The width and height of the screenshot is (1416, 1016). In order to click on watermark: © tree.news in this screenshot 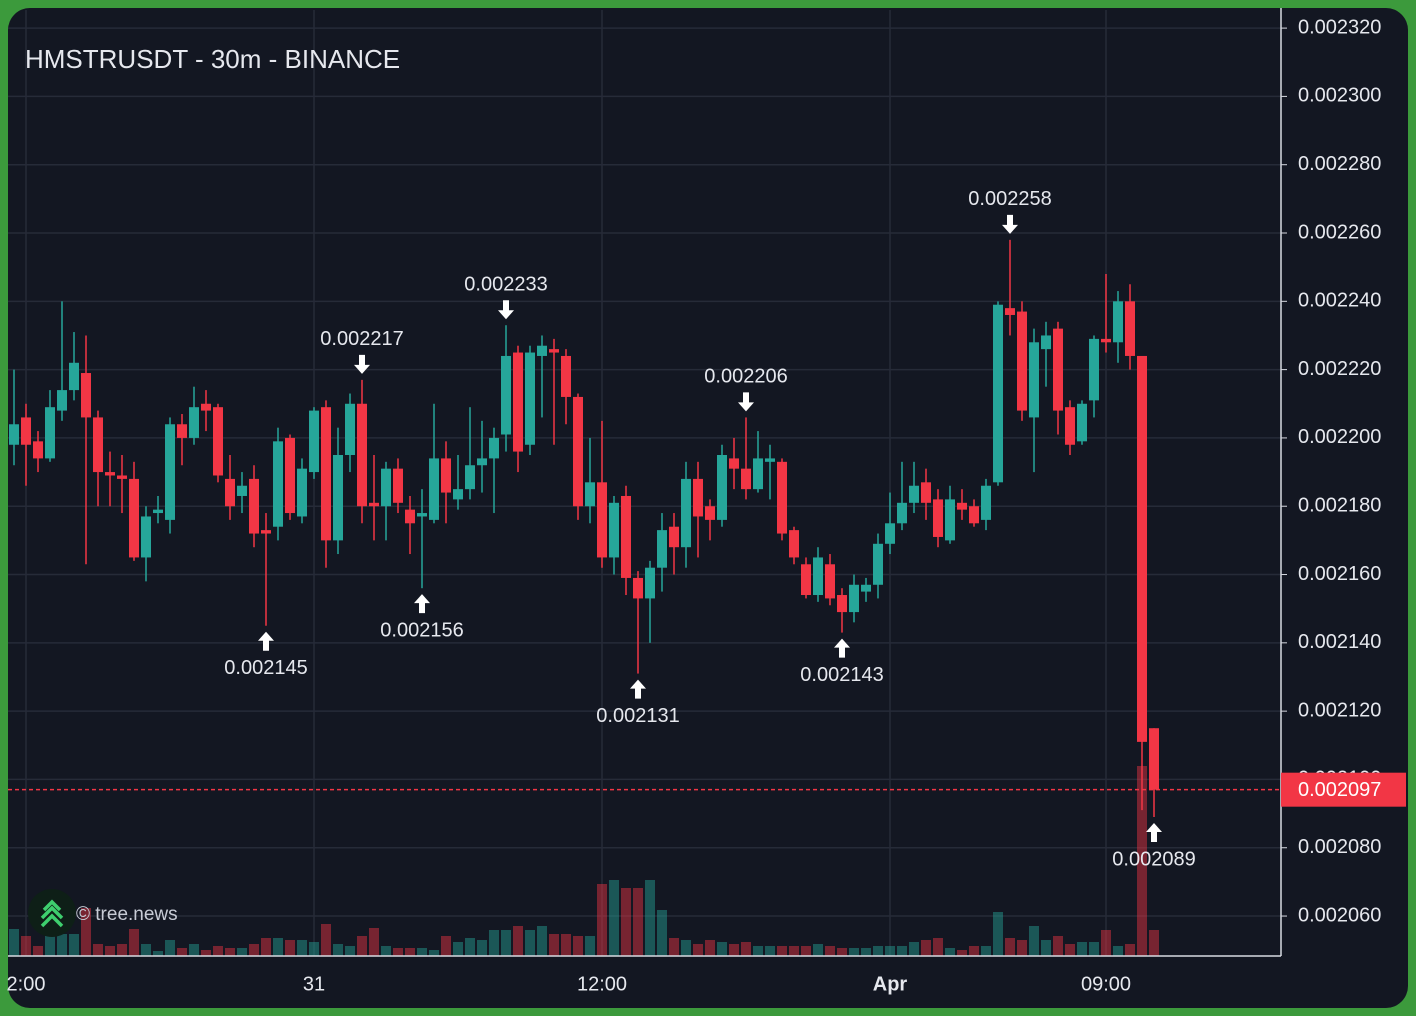, I will do `click(127, 914)`.